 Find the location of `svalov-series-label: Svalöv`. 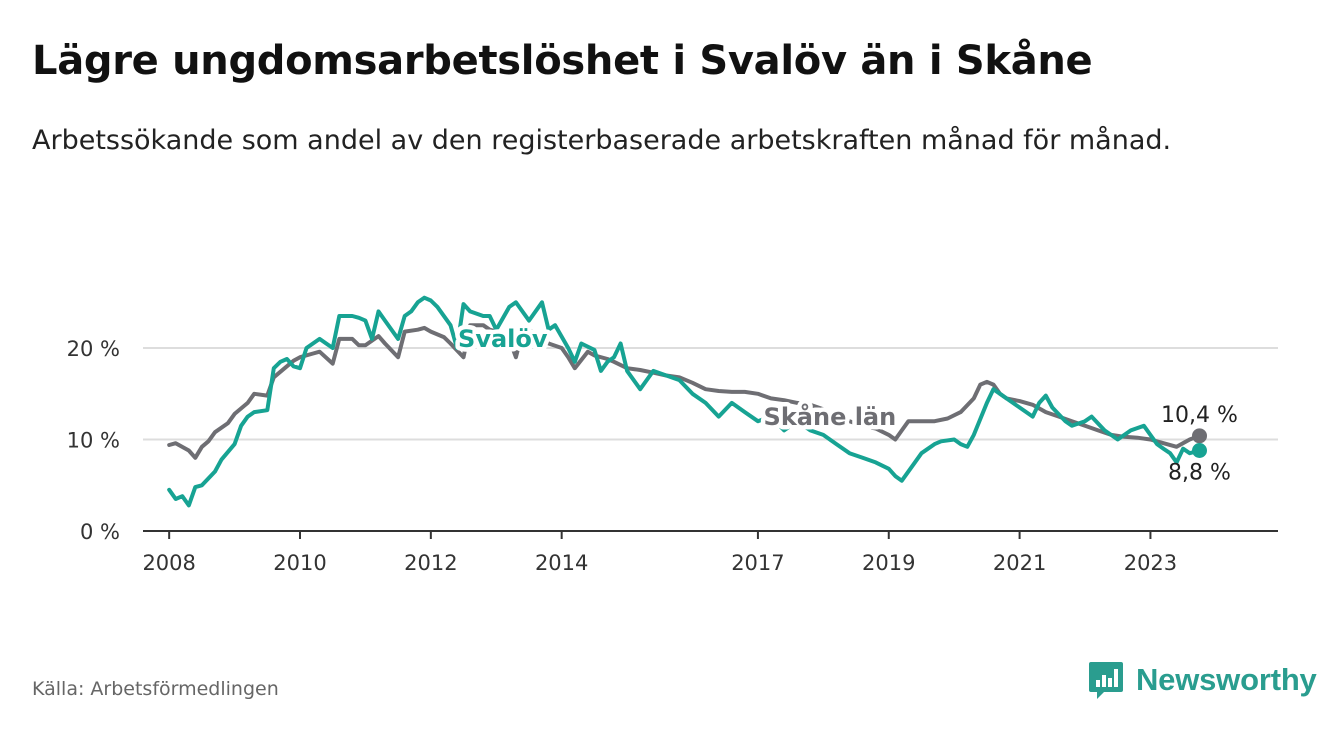

svalov-series-label: Svalöv is located at coordinates (503, 339).